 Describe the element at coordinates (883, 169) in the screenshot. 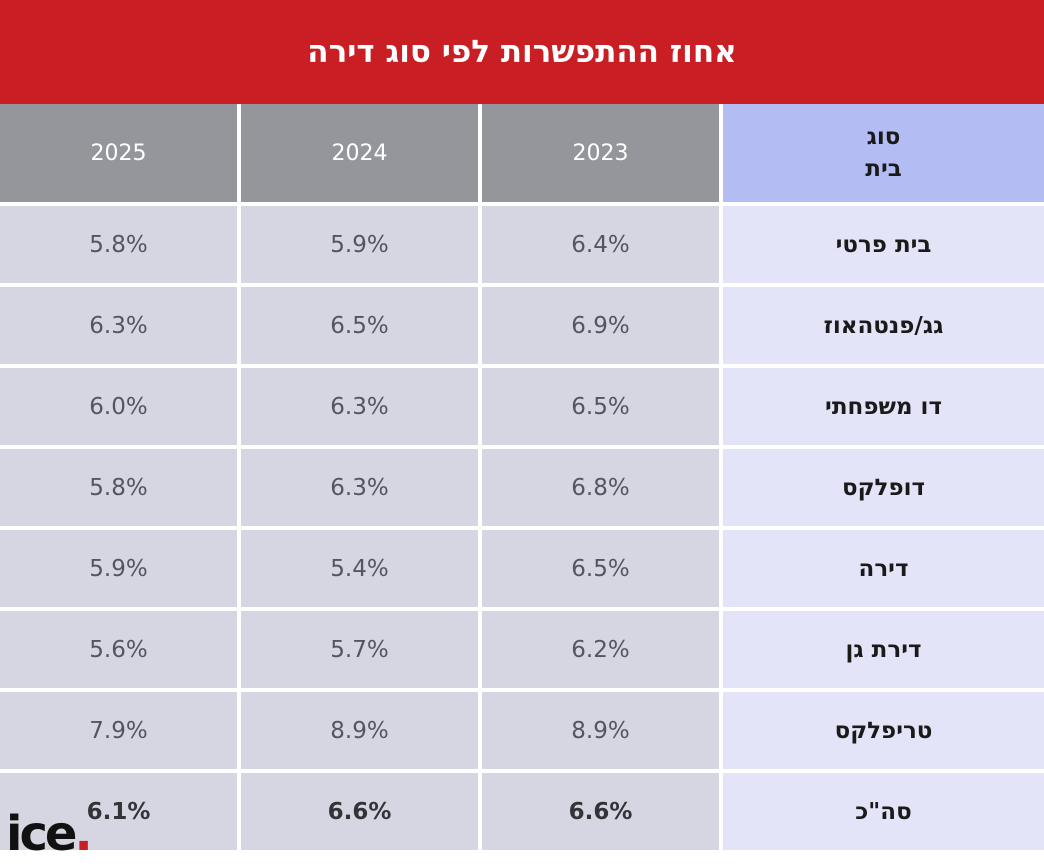

I see `header-type-line2: בית` at that location.